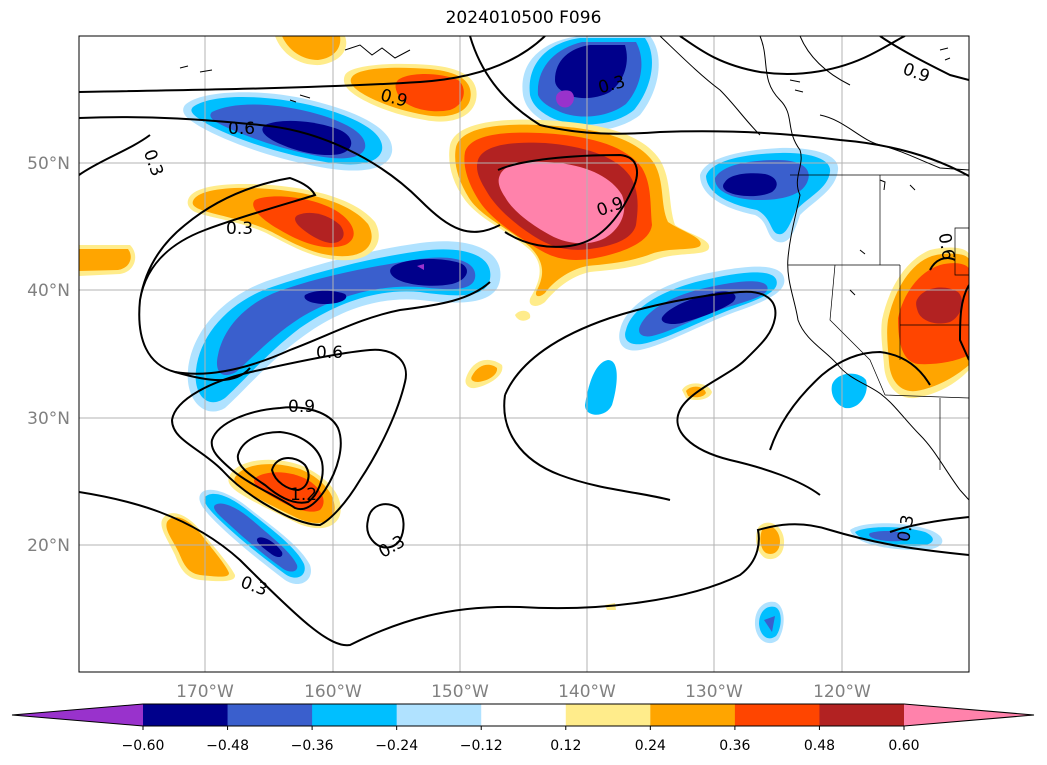 This screenshot has height=765, width=1047. I want to click on lat-tick-label: 30°N, so click(48, 419).